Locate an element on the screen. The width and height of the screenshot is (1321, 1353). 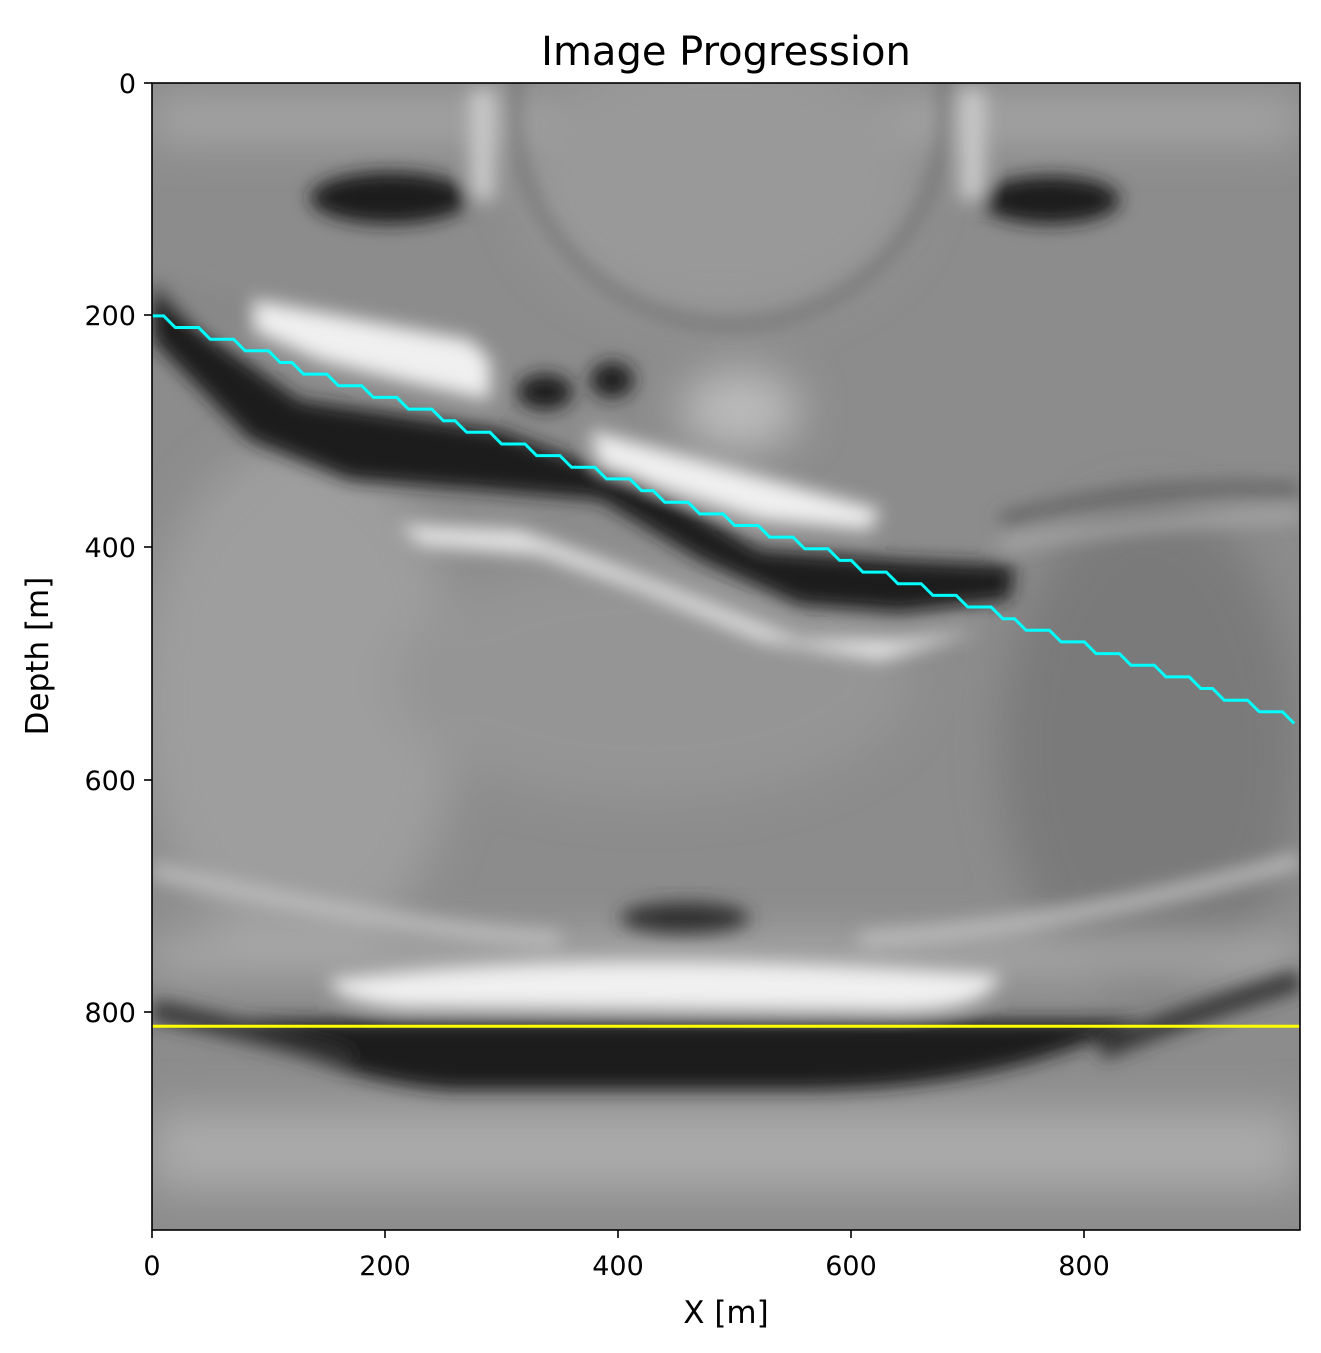
x-tick: 800 is located at coordinates (1084, 1256).